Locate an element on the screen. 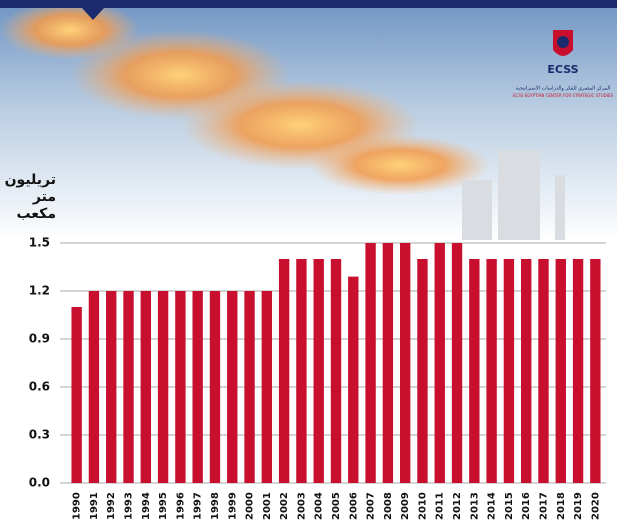 The image size is (617, 523). x-tick-label: 2013 is located at coordinates (474, 506).